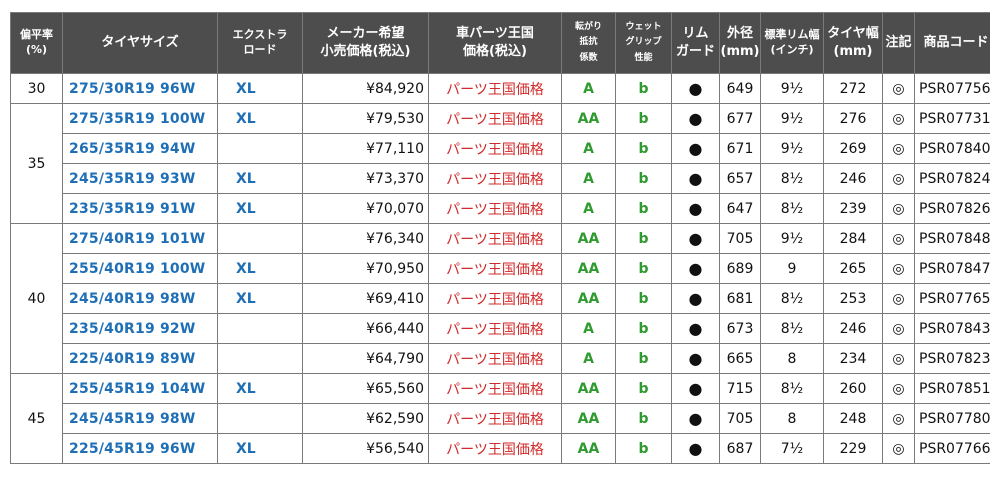 This screenshot has height=478, width=990. What do you see at coordinates (853, 388) in the screenshot?
I see `tire-width-cell: 260` at bounding box center [853, 388].